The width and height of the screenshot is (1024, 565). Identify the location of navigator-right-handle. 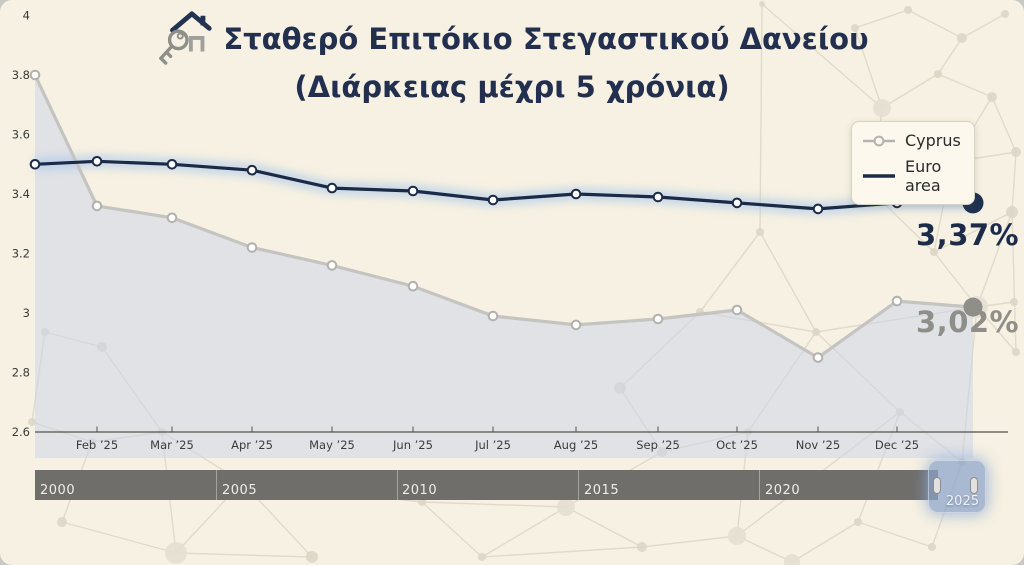
(974, 485).